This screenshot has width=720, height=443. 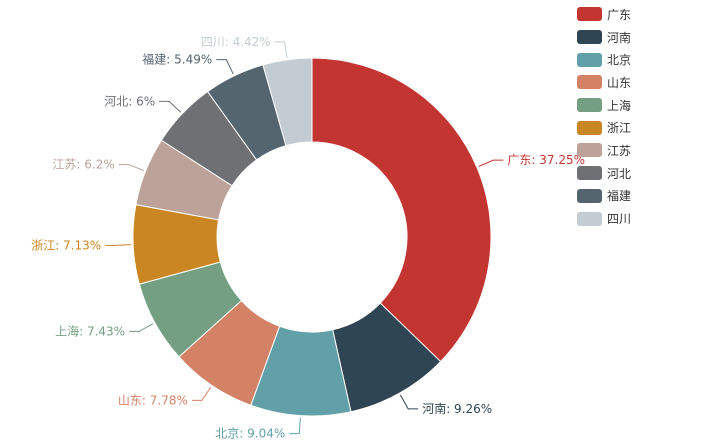 What do you see at coordinates (619, 173) in the screenshot?
I see `legend-label: 河北` at bounding box center [619, 173].